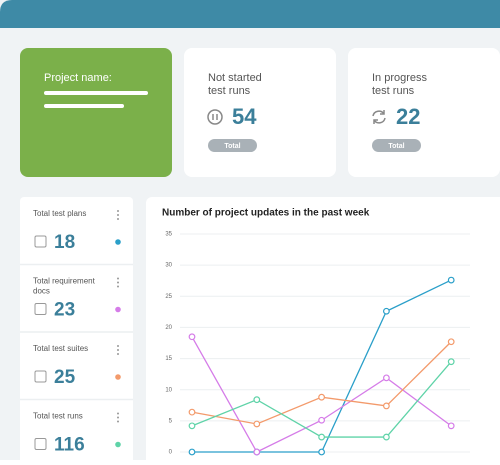 Image resolution: width=500 pixels, height=465 pixels. What do you see at coordinates (64, 310) in the screenshot?
I see `summary-value: 23` at bounding box center [64, 310].